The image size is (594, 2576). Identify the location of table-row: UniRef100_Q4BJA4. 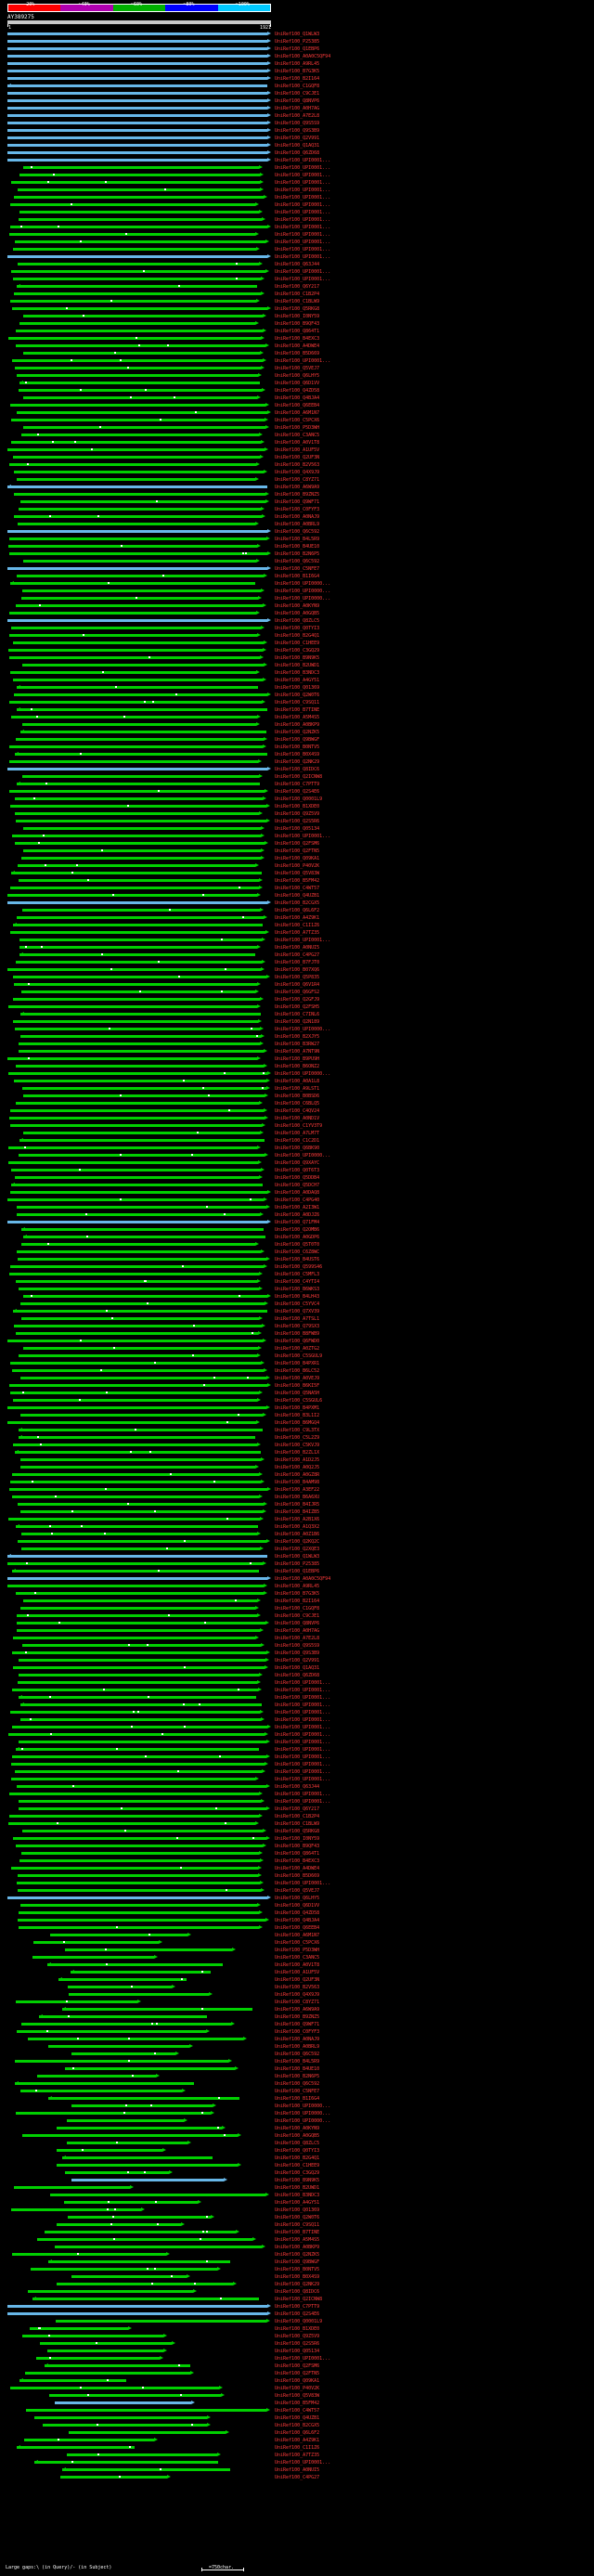
(297, 398).